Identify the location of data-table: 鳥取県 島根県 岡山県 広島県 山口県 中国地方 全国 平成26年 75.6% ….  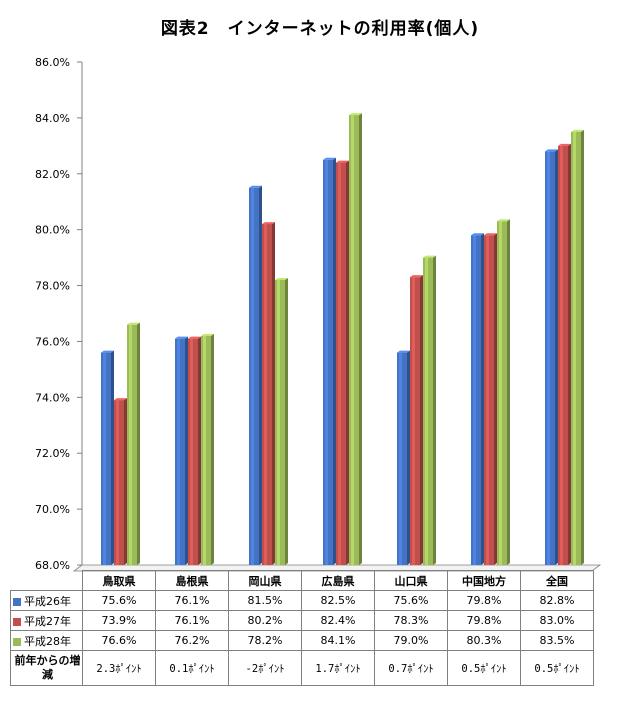
(302, 628).